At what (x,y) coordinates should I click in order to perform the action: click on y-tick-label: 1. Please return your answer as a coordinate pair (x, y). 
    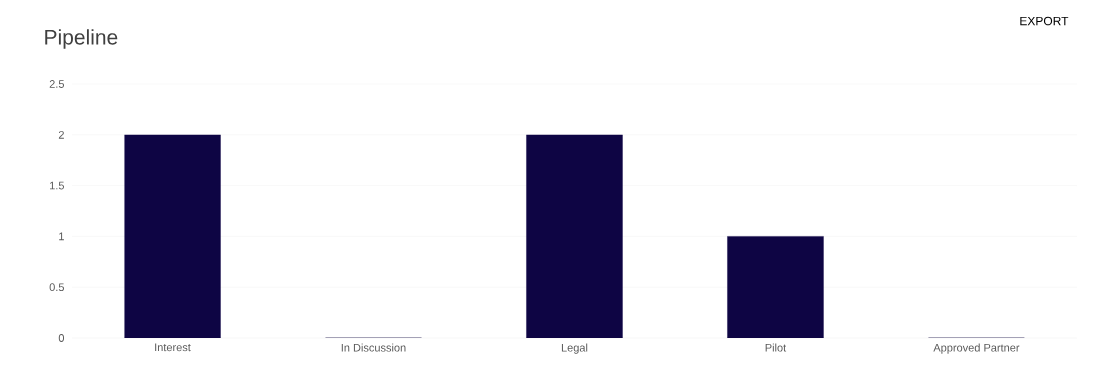
    Looking at the image, I should click on (61, 236).